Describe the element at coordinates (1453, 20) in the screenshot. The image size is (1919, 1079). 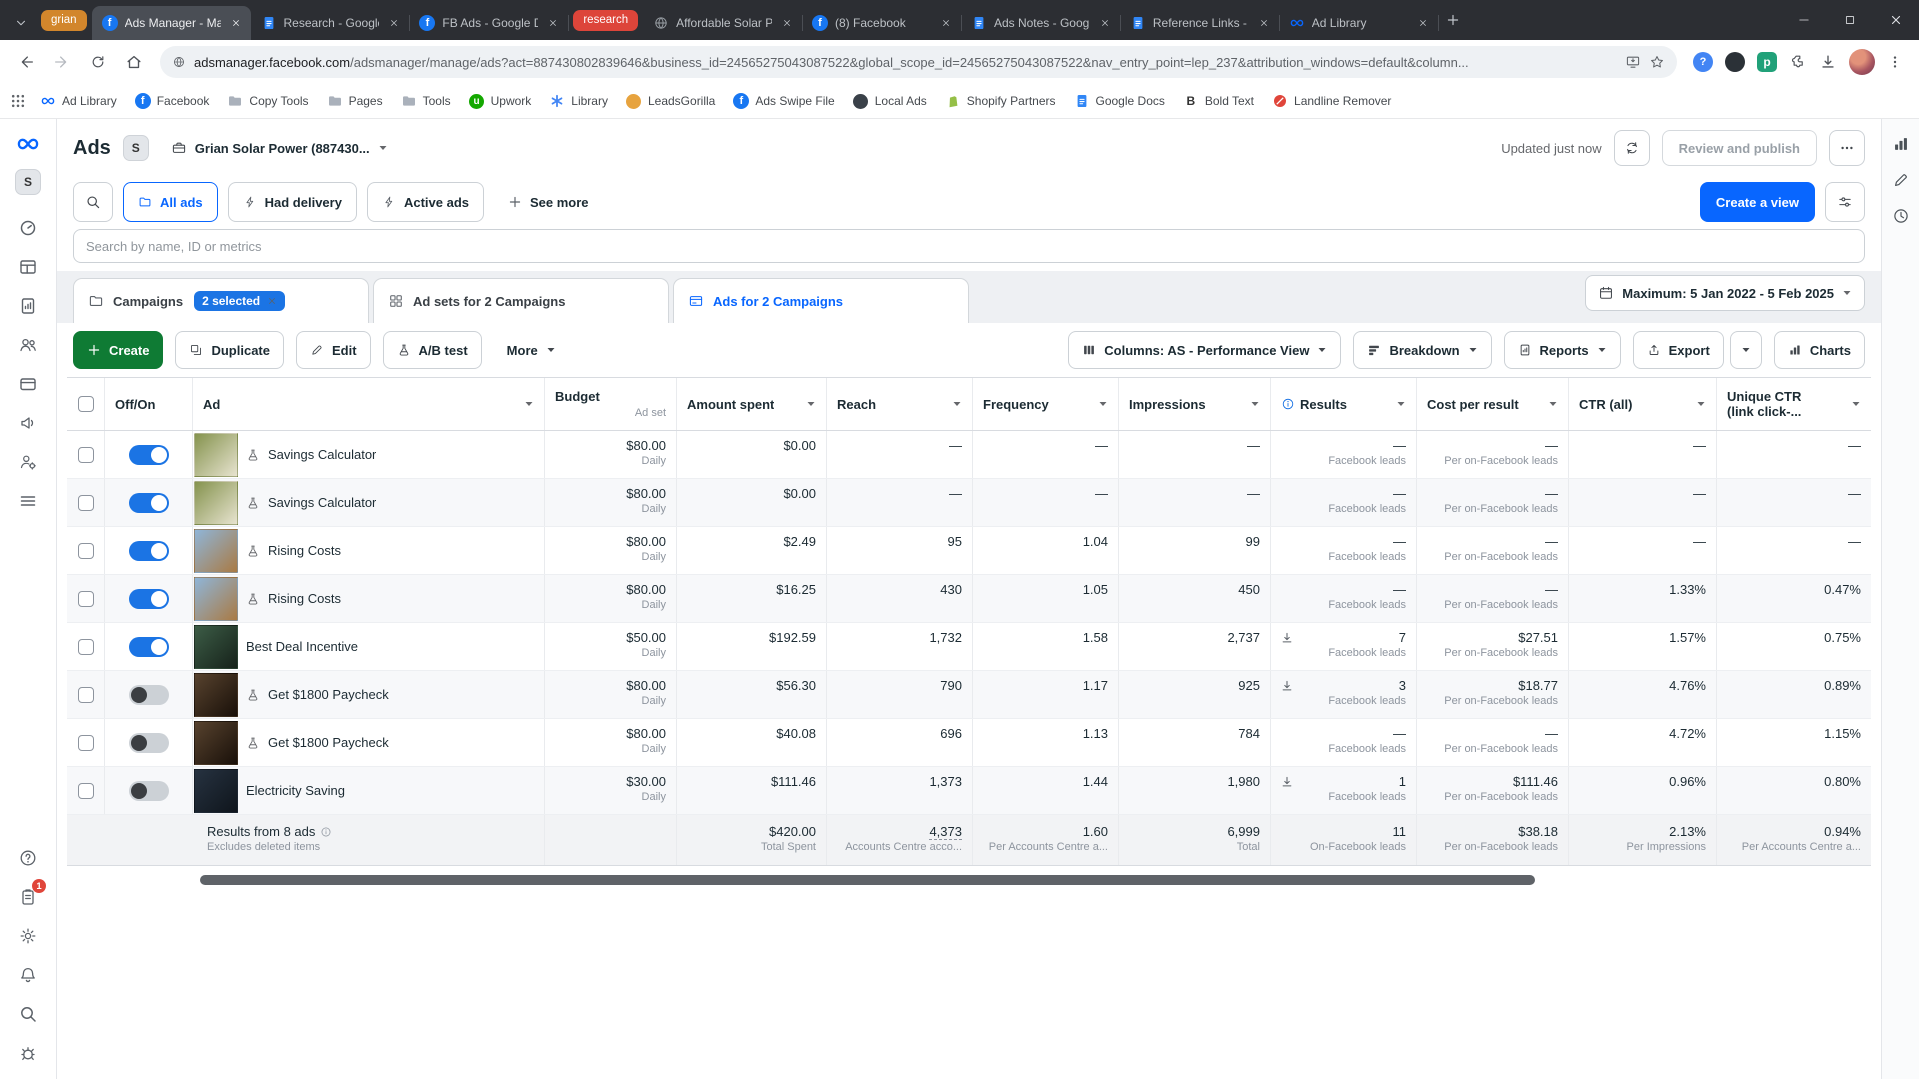
I see `new-tab-button` at that location.